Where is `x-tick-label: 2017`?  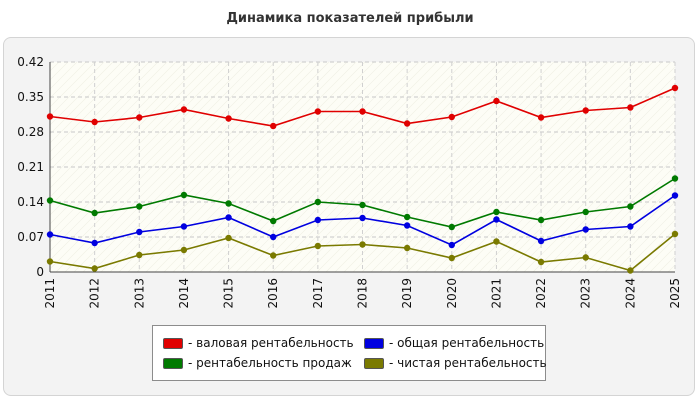
x-tick-label: 2017 is located at coordinates (318, 293).